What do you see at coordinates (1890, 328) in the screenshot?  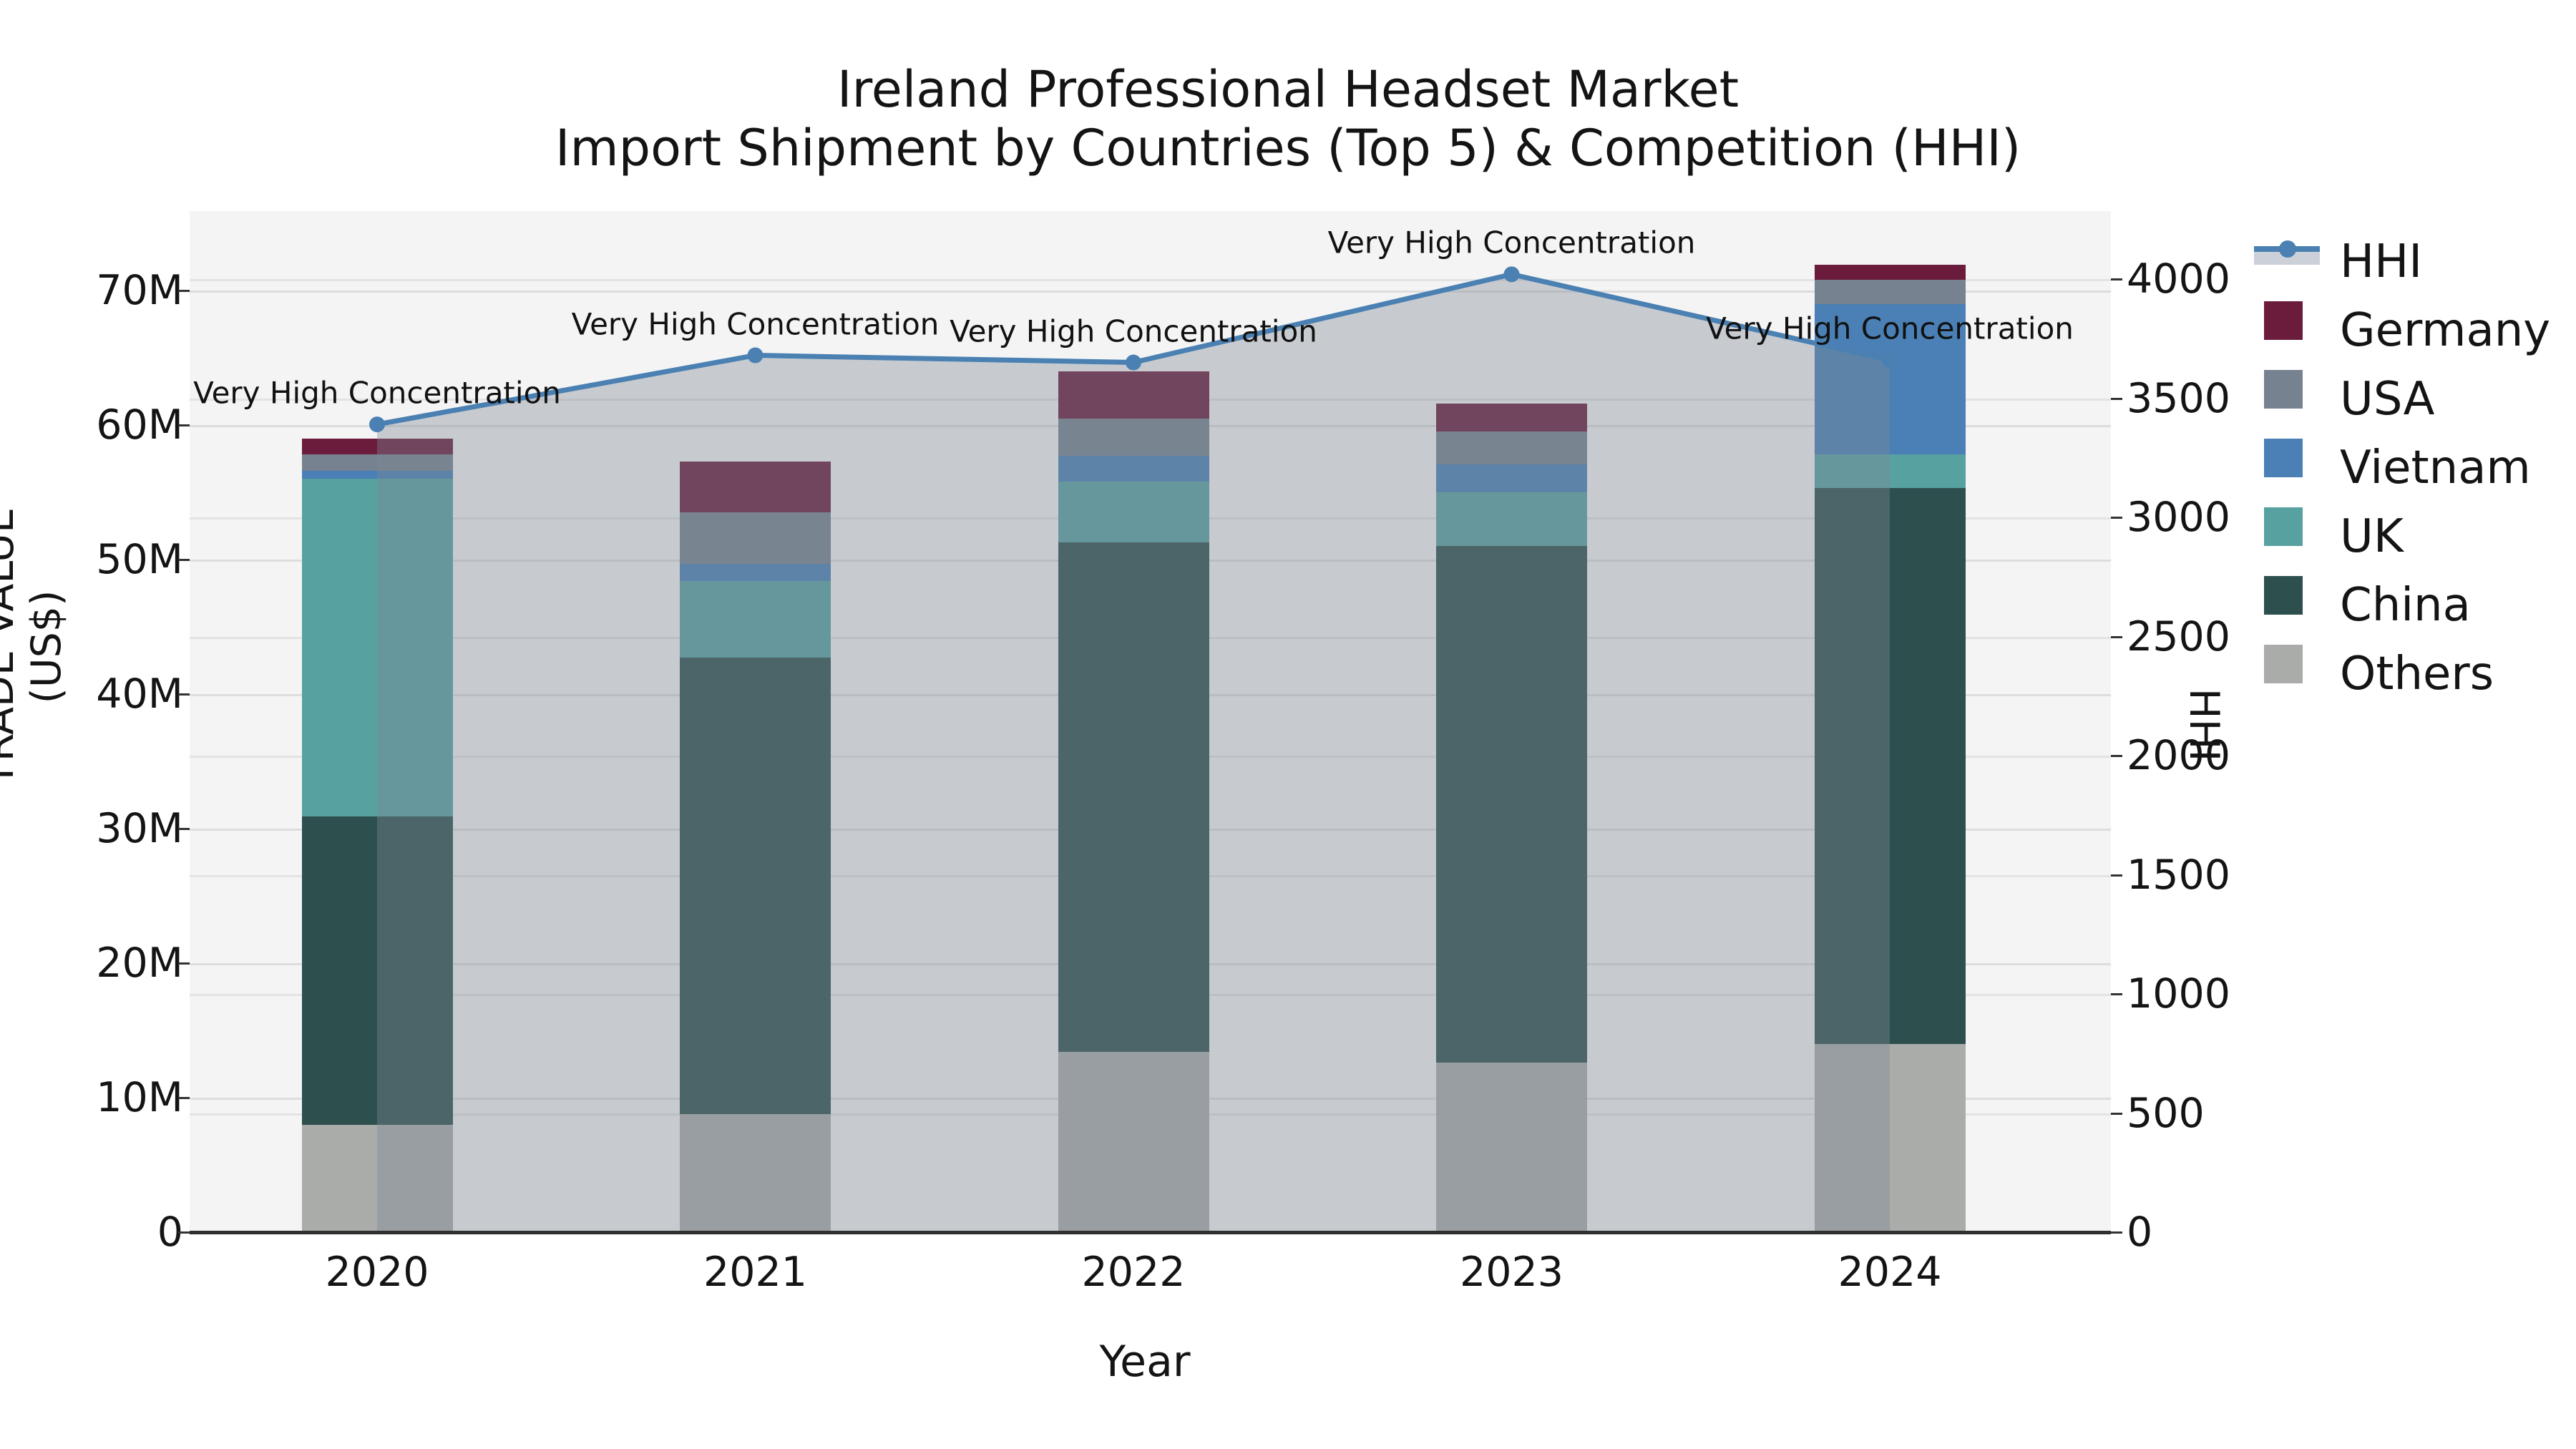 I see `annotation-2024: Very High Concentration` at bounding box center [1890, 328].